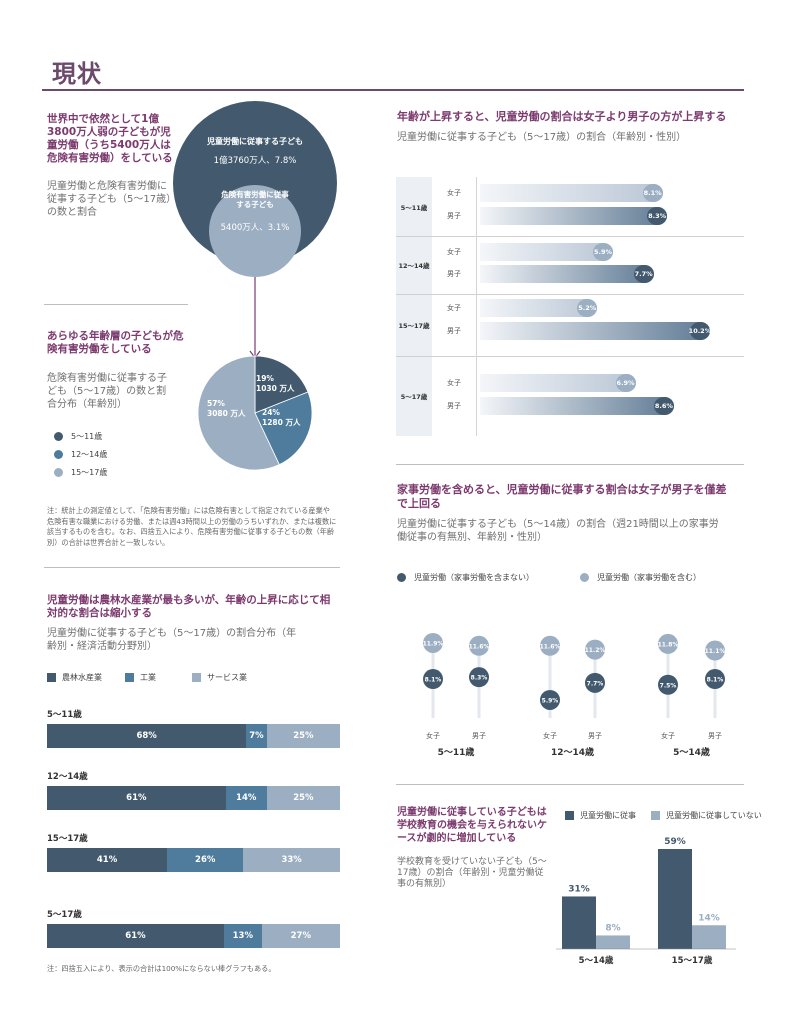  Describe the element at coordinates (472, 873) in the screenshot. I see `edu-subtitle: 学校教育を受けていない子ども（5～17歳）の割合（年齢別・児童労働従事の有無別）` at that location.